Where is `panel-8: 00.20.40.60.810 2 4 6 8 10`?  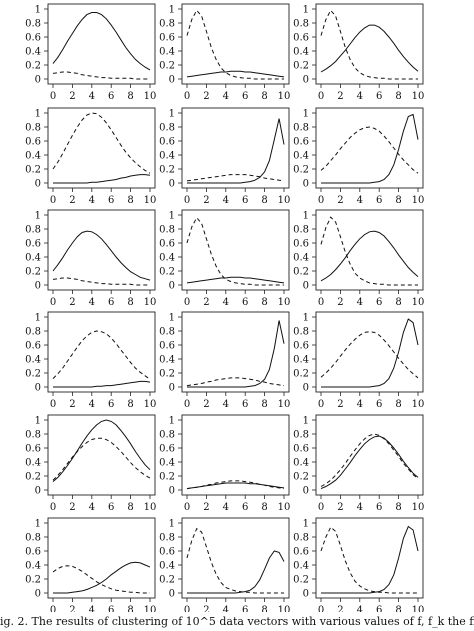 panel-8: 00.20.40.60.810 2 4 6 8 10 is located at coordinates (224, 258).